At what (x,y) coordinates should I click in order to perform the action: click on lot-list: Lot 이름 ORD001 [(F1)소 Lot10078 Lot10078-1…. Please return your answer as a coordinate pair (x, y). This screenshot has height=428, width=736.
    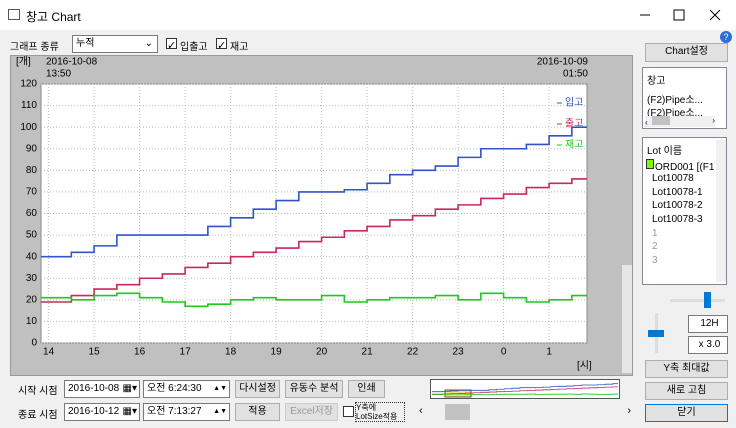
    Looking at the image, I should click on (684, 211).